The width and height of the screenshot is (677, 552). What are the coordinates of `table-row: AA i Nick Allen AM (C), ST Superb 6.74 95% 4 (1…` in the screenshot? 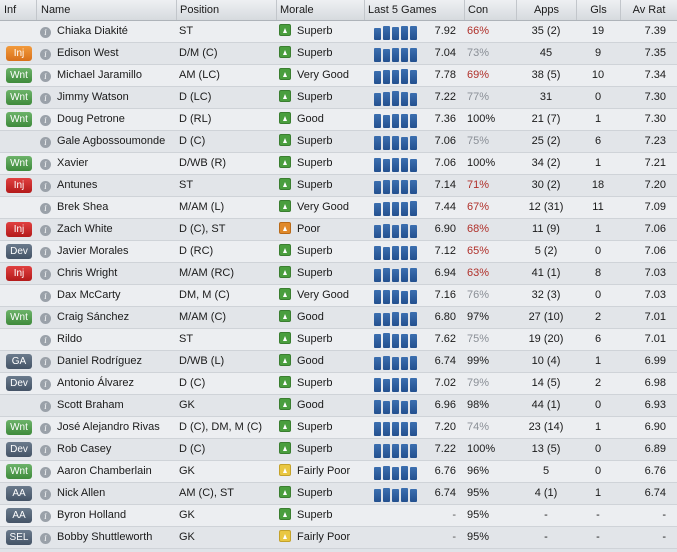 It's located at (338, 494).